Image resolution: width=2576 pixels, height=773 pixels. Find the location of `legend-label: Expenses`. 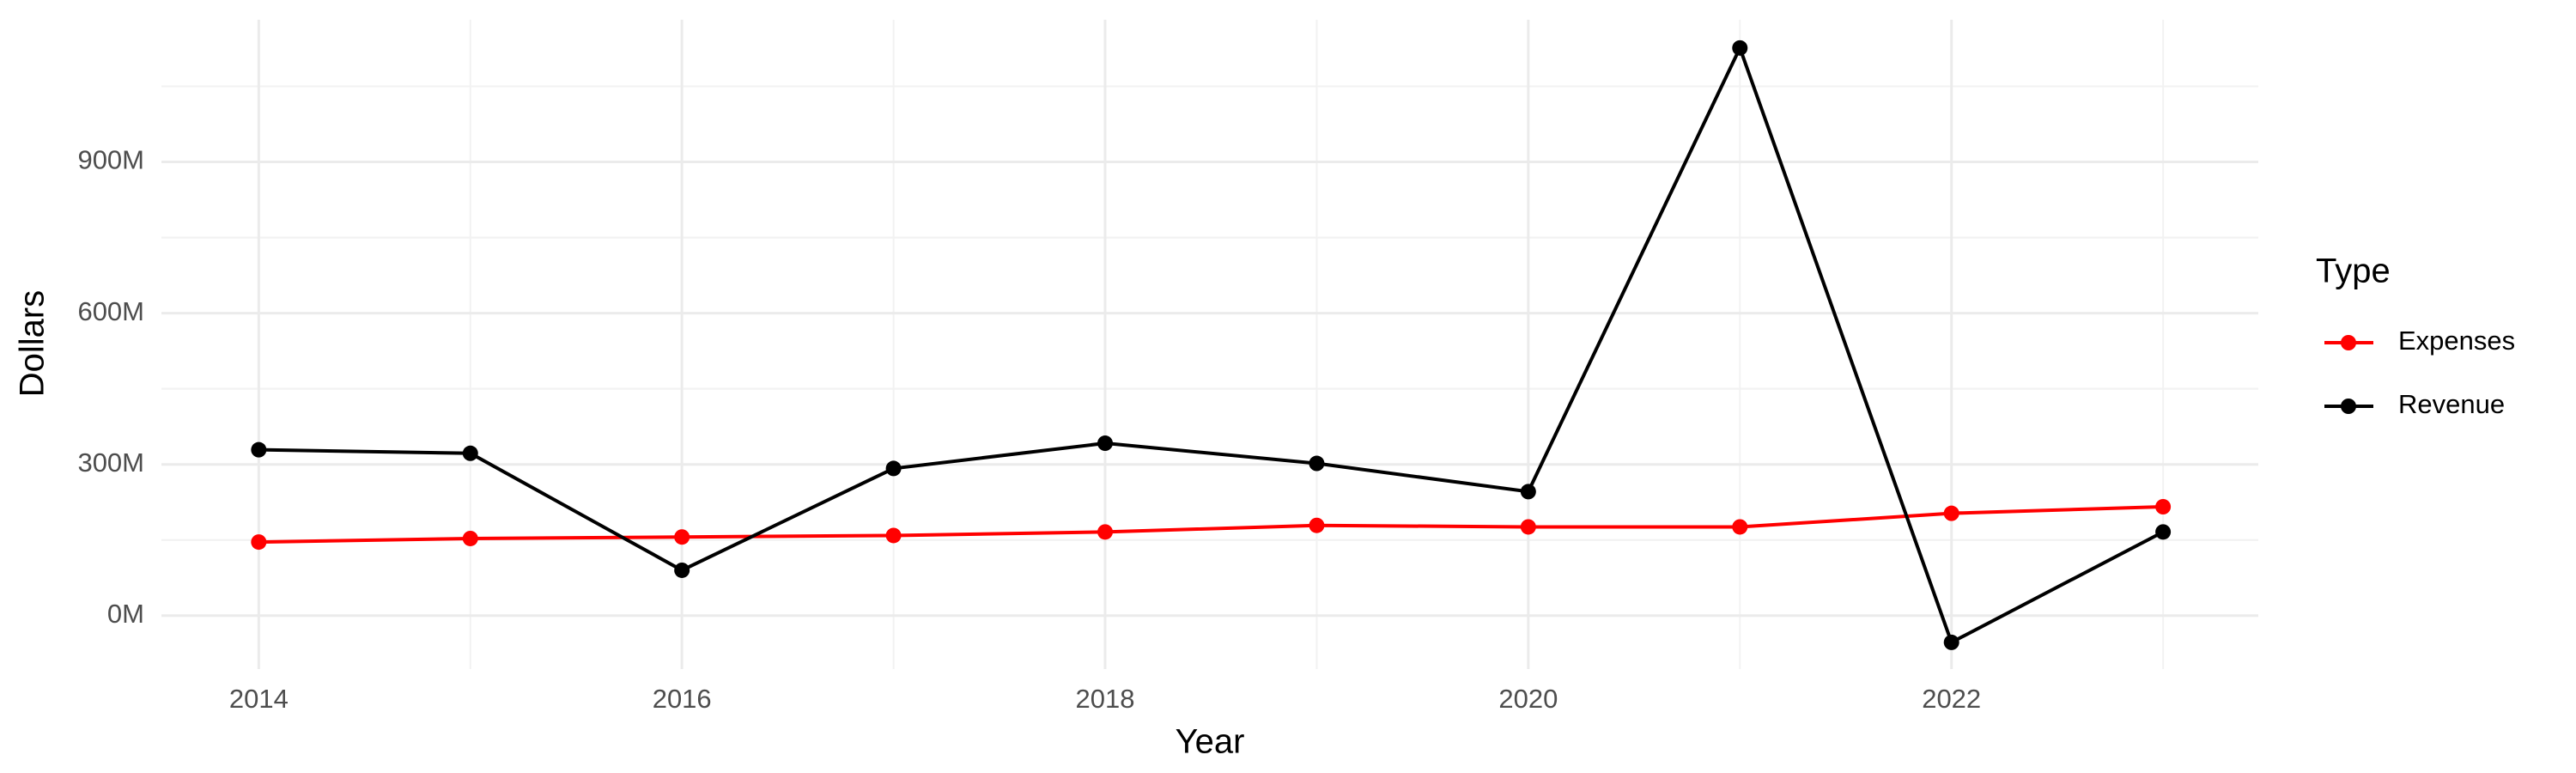

legend-label: Expenses is located at coordinates (2456, 341).